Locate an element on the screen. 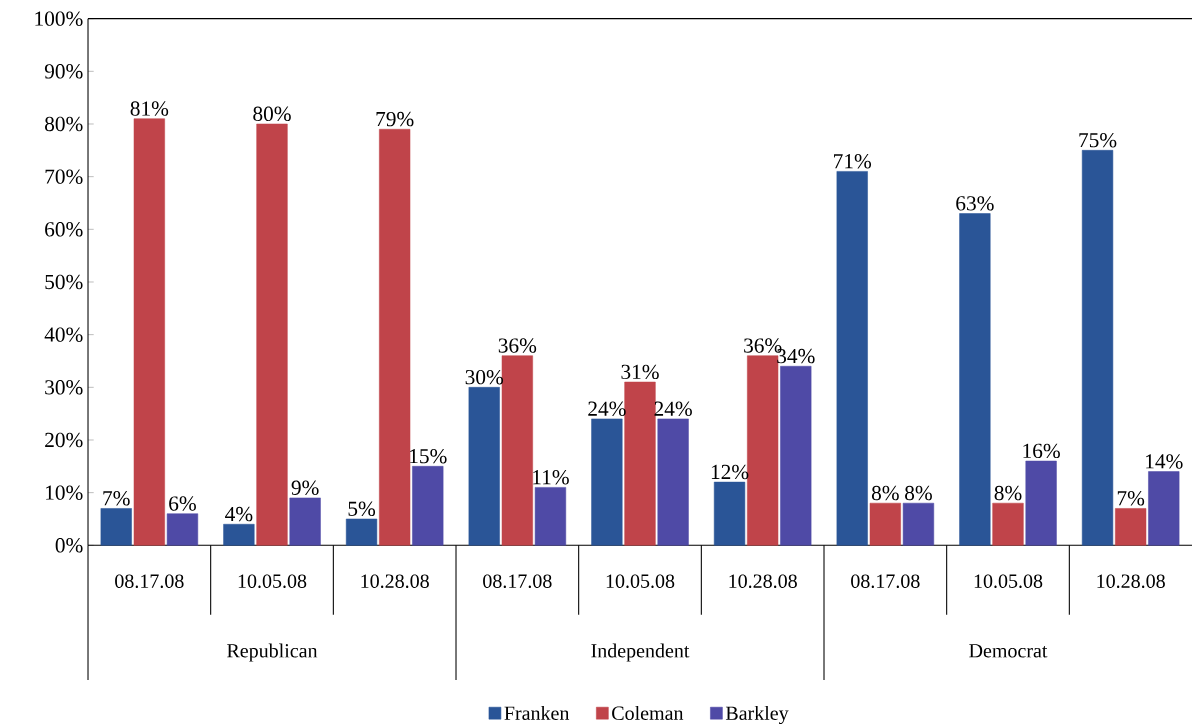  legend-label: Franken is located at coordinates (537, 712).